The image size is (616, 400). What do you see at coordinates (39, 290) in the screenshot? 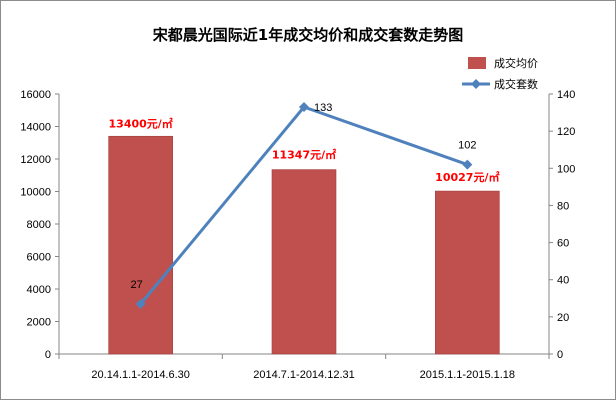
I see `left-tick-label: 4000` at bounding box center [39, 290].